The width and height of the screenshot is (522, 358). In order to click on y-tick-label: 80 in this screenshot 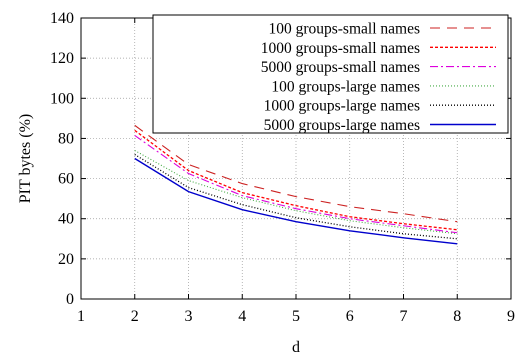, I will do `click(66, 138)`.